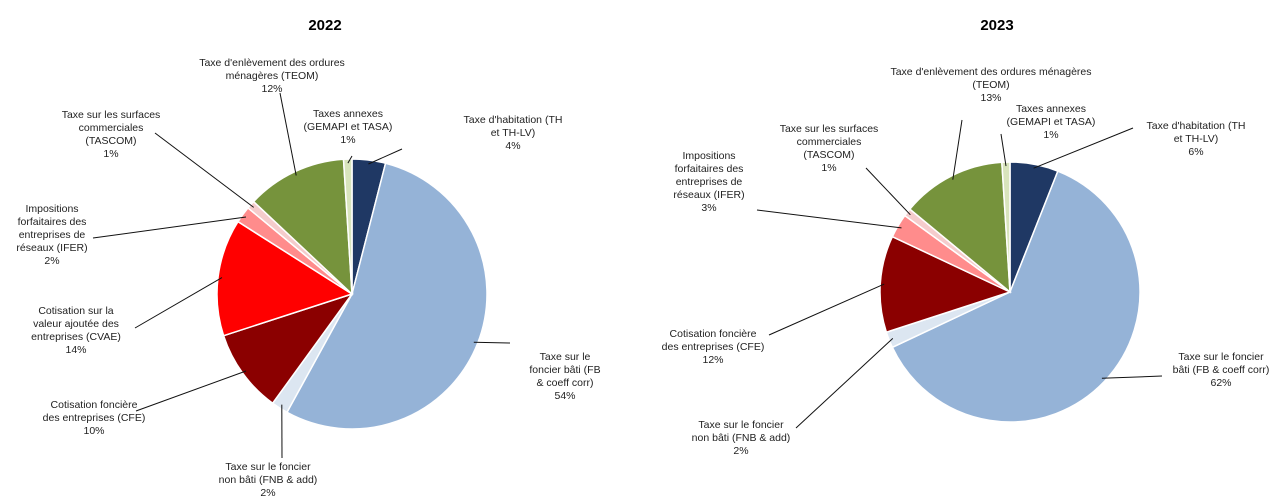 The width and height of the screenshot is (1279, 504). Describe the element at coordinates (990, 72) in the screenshot. I see `slice-label-line: Taxe d'enlèvement des ordures ménagères` at that location.